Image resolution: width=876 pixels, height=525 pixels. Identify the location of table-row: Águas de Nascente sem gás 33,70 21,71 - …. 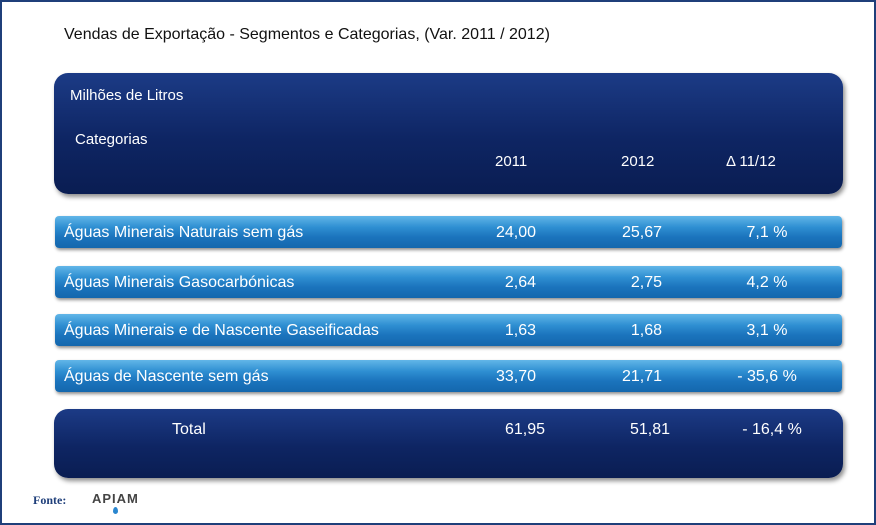
(448, 376).